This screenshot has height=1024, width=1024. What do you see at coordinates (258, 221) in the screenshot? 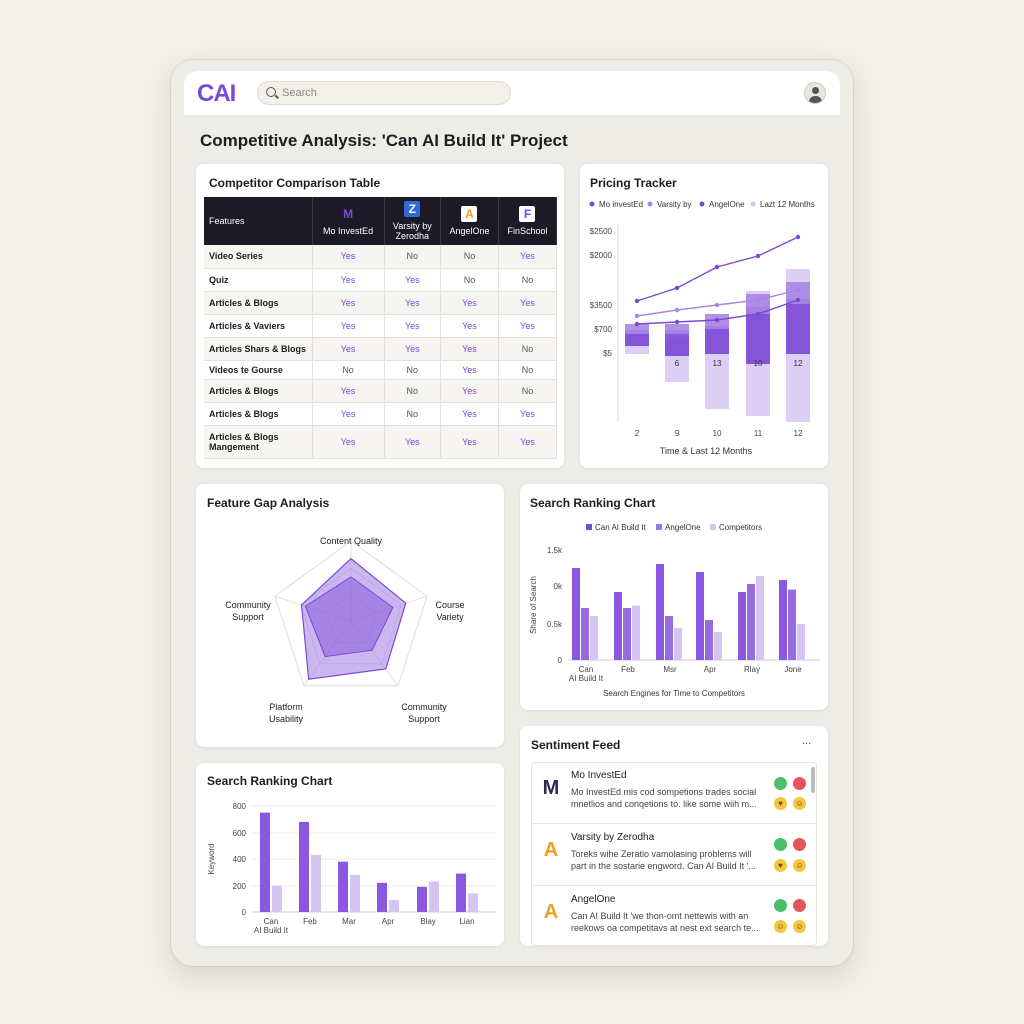
I see `table-header-features: Features` at bounding box center [258, 221].